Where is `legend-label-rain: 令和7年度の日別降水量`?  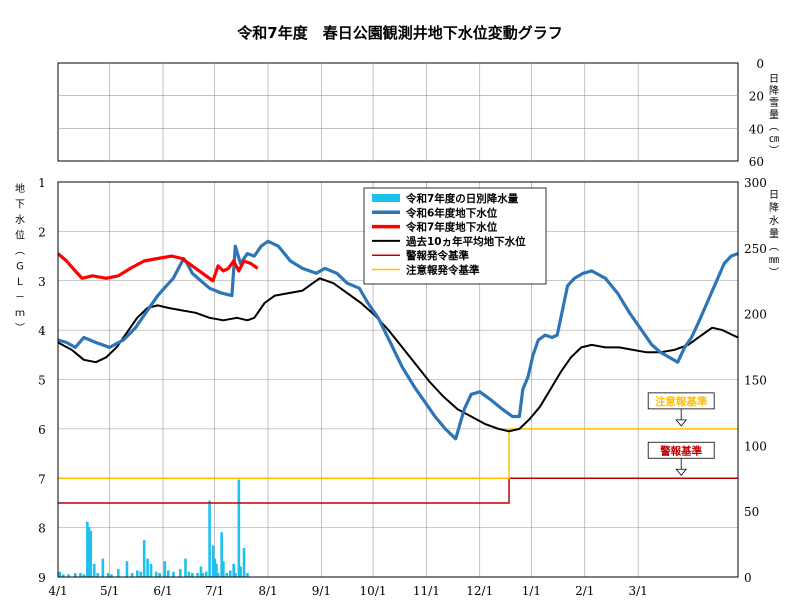 legend-label-rain: 令和7年度の日別降水量 is located at coordinates (462, 198).